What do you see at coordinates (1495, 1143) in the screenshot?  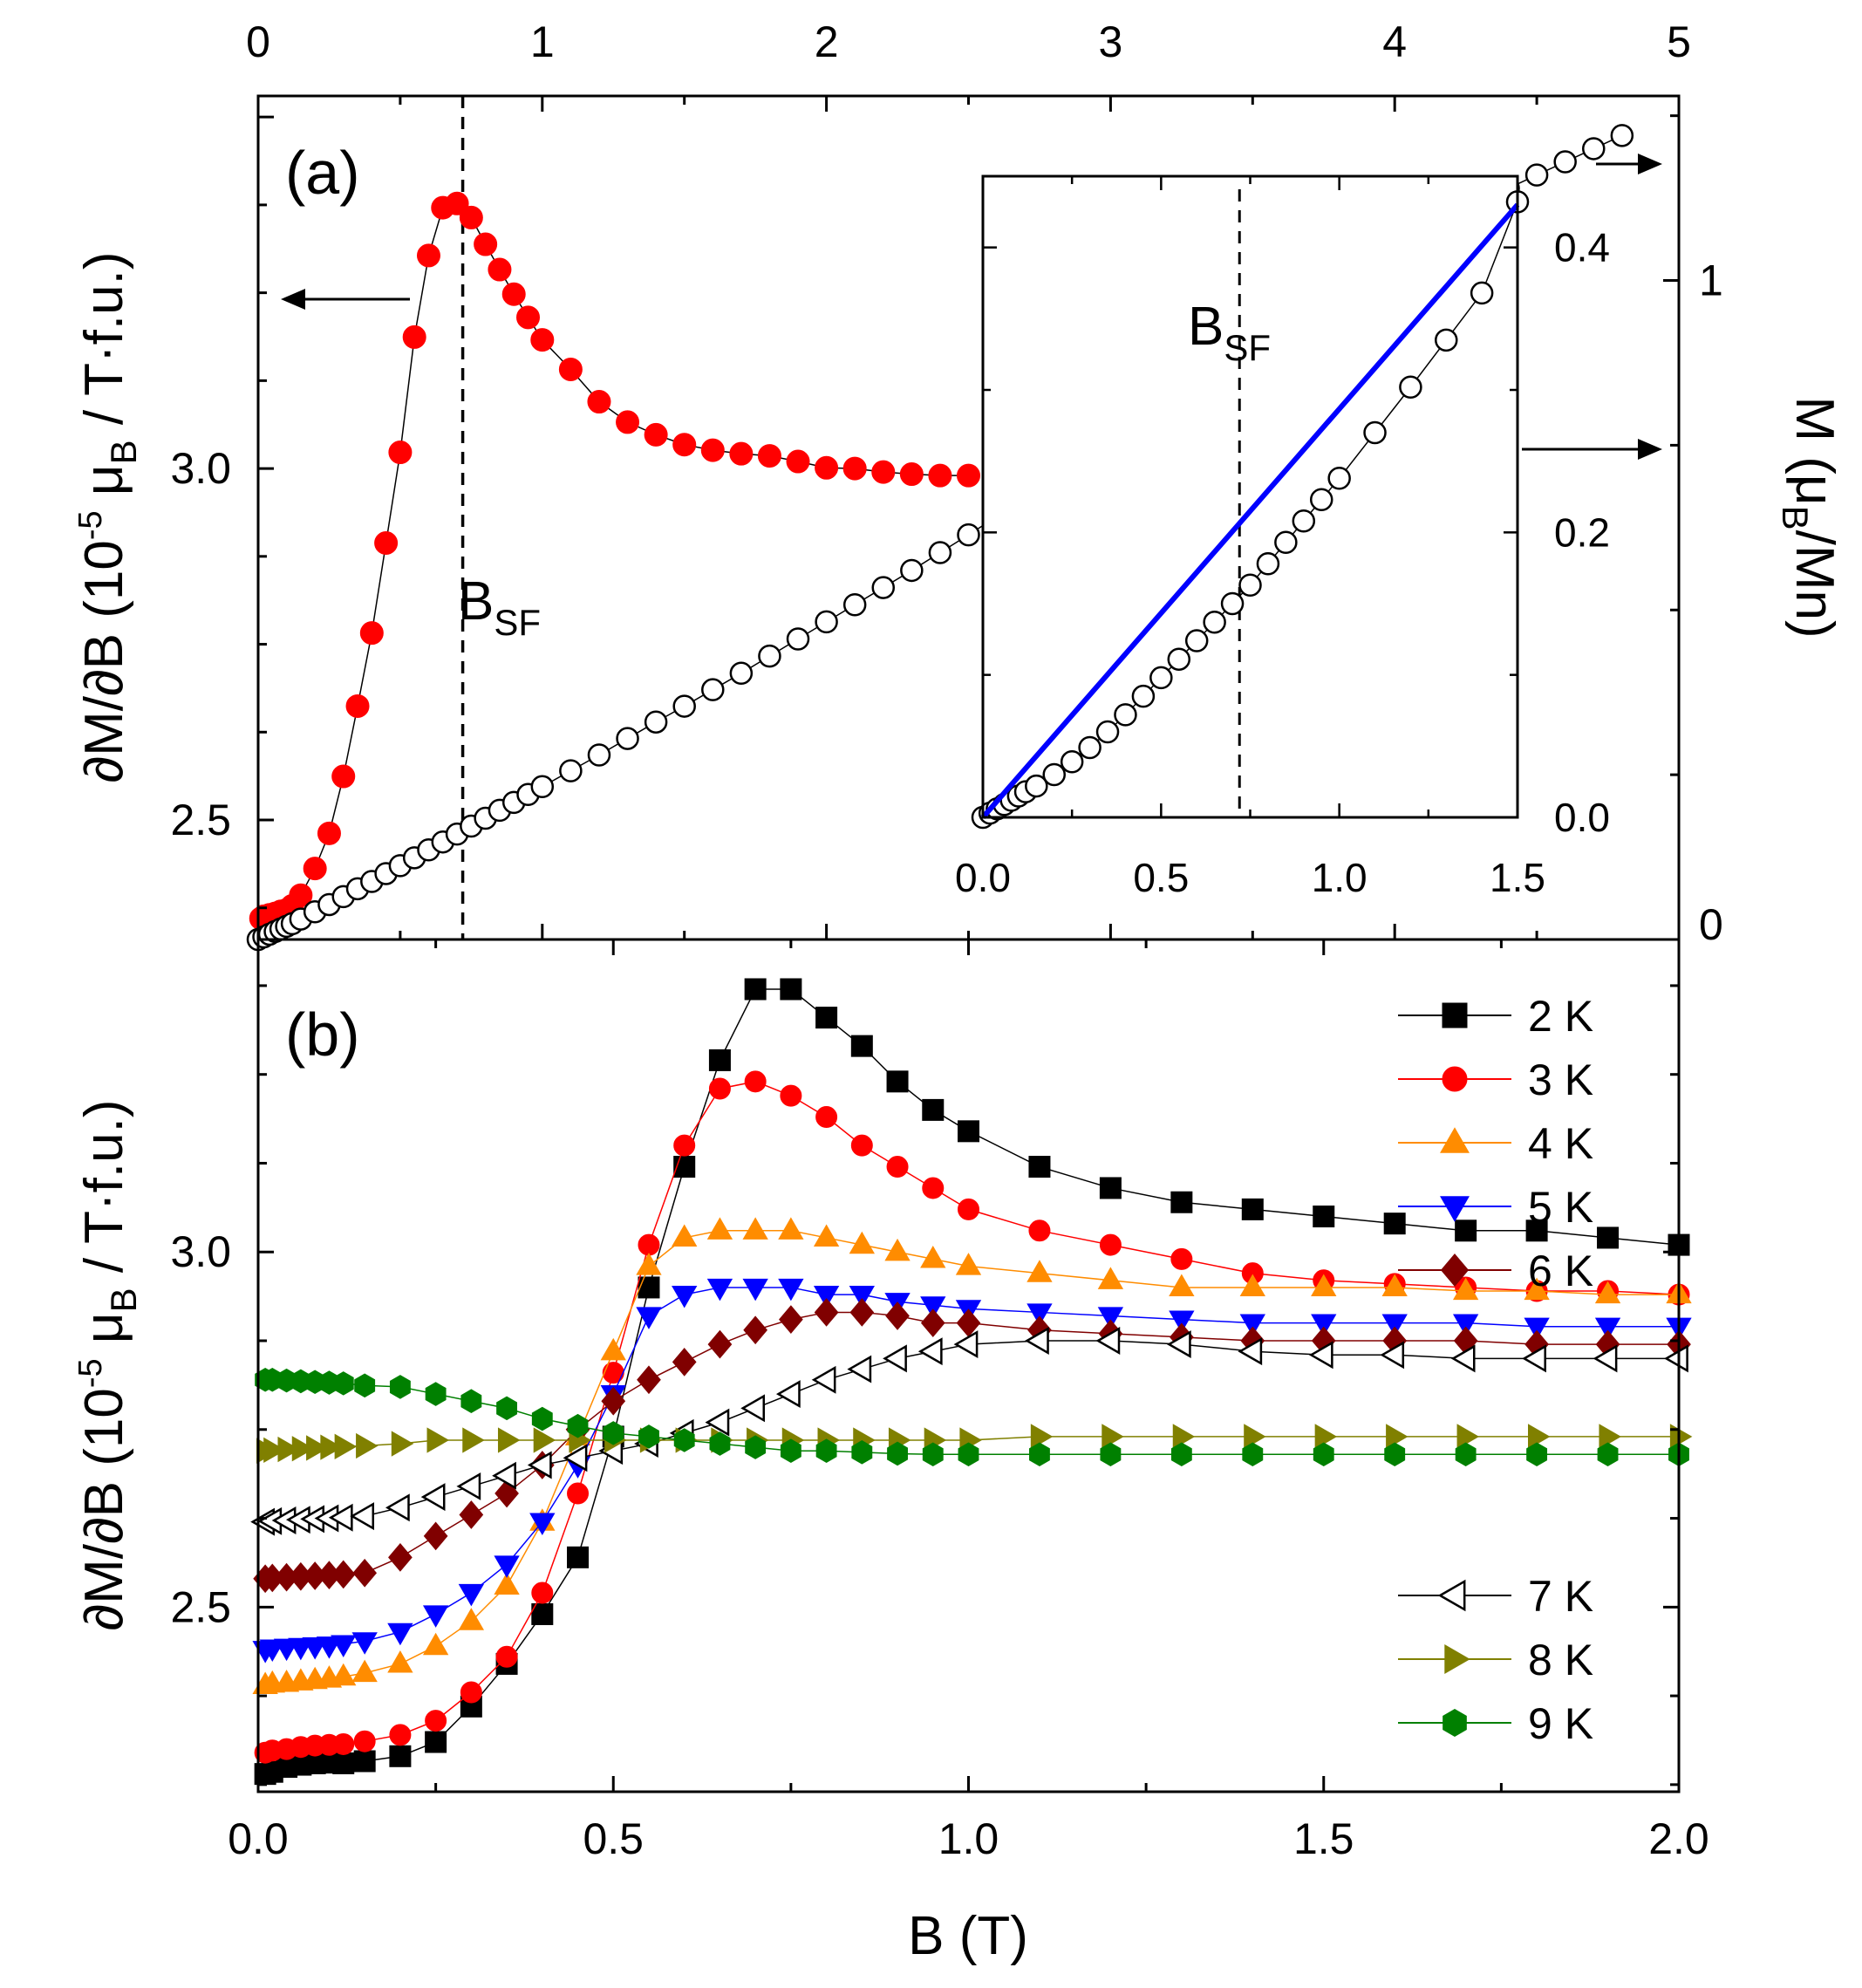 I see `legend-item-4k: 4 K` at bounding box center [1495, 1143].